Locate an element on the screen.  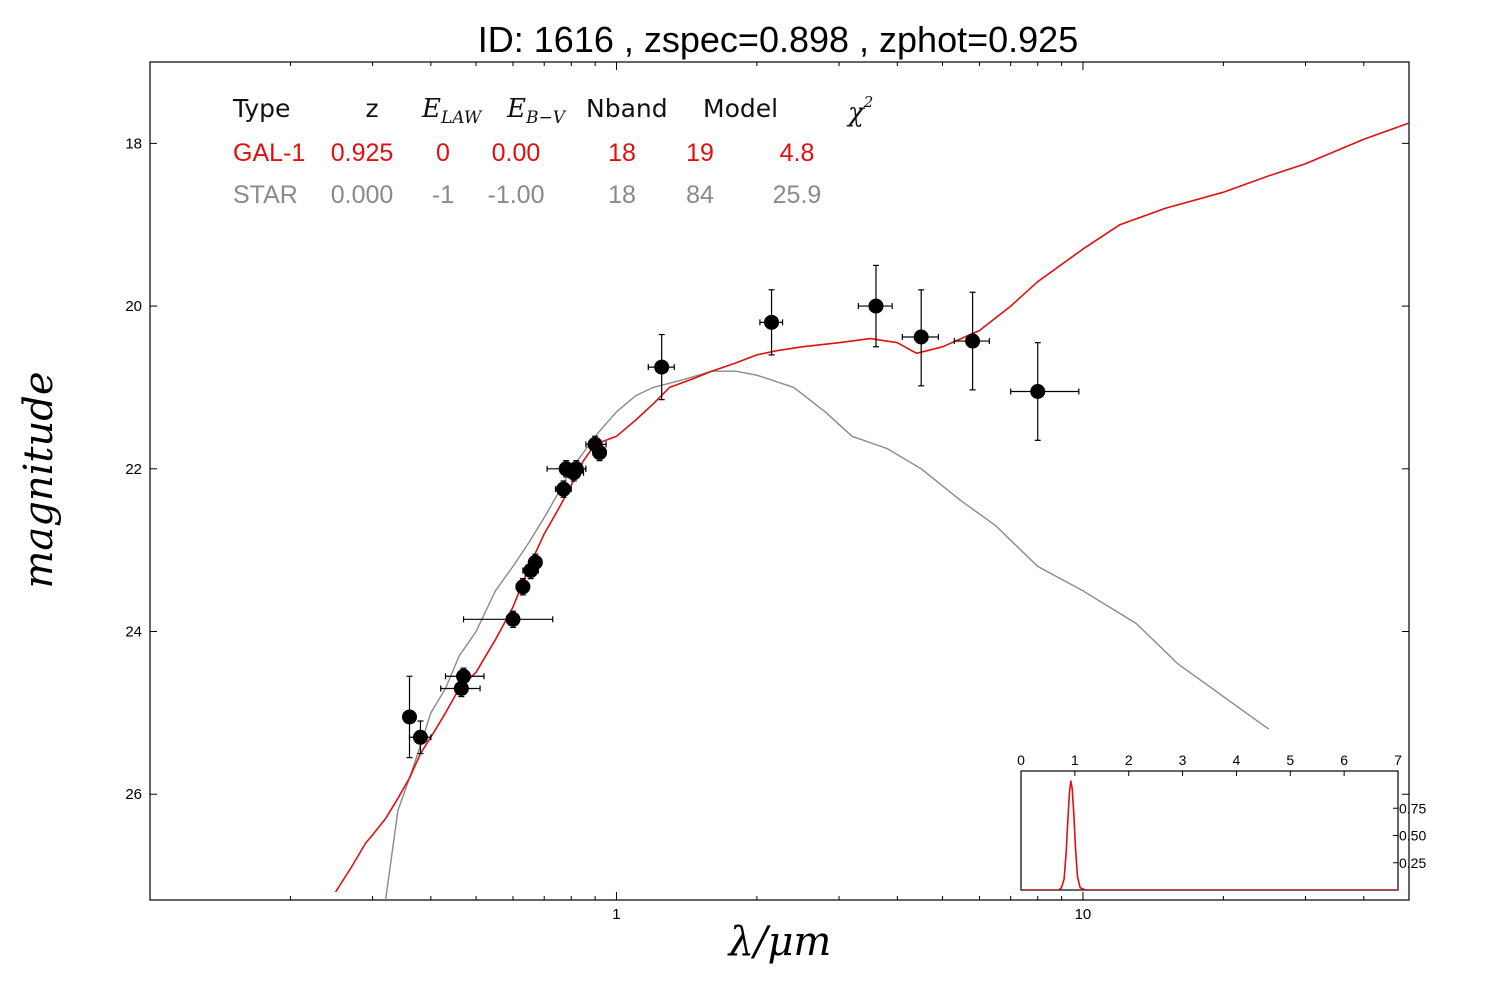
table-header-ebv-sub: B−V is located at coordinates (546, 118).